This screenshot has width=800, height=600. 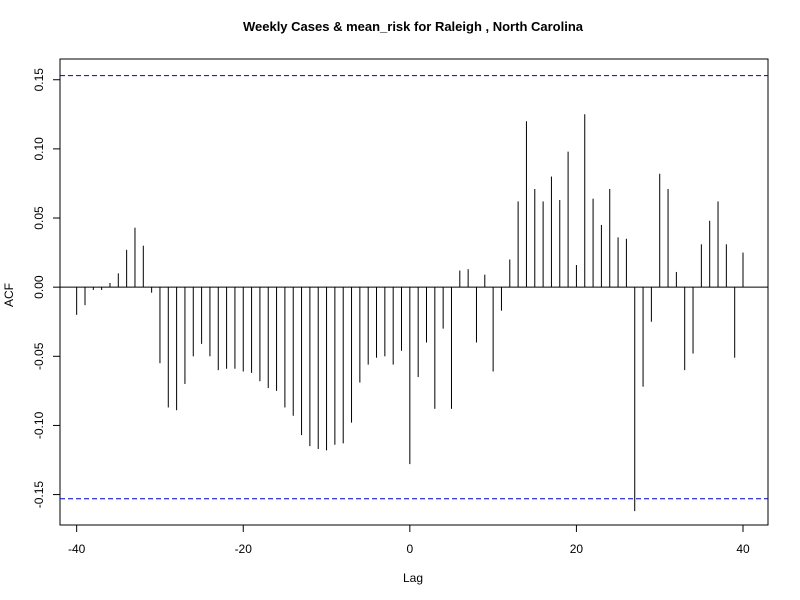 What do you see at coordinates (577, 549) in the screenshot?
I see `x-tick-label: 20` at bounding box center [577, 549].